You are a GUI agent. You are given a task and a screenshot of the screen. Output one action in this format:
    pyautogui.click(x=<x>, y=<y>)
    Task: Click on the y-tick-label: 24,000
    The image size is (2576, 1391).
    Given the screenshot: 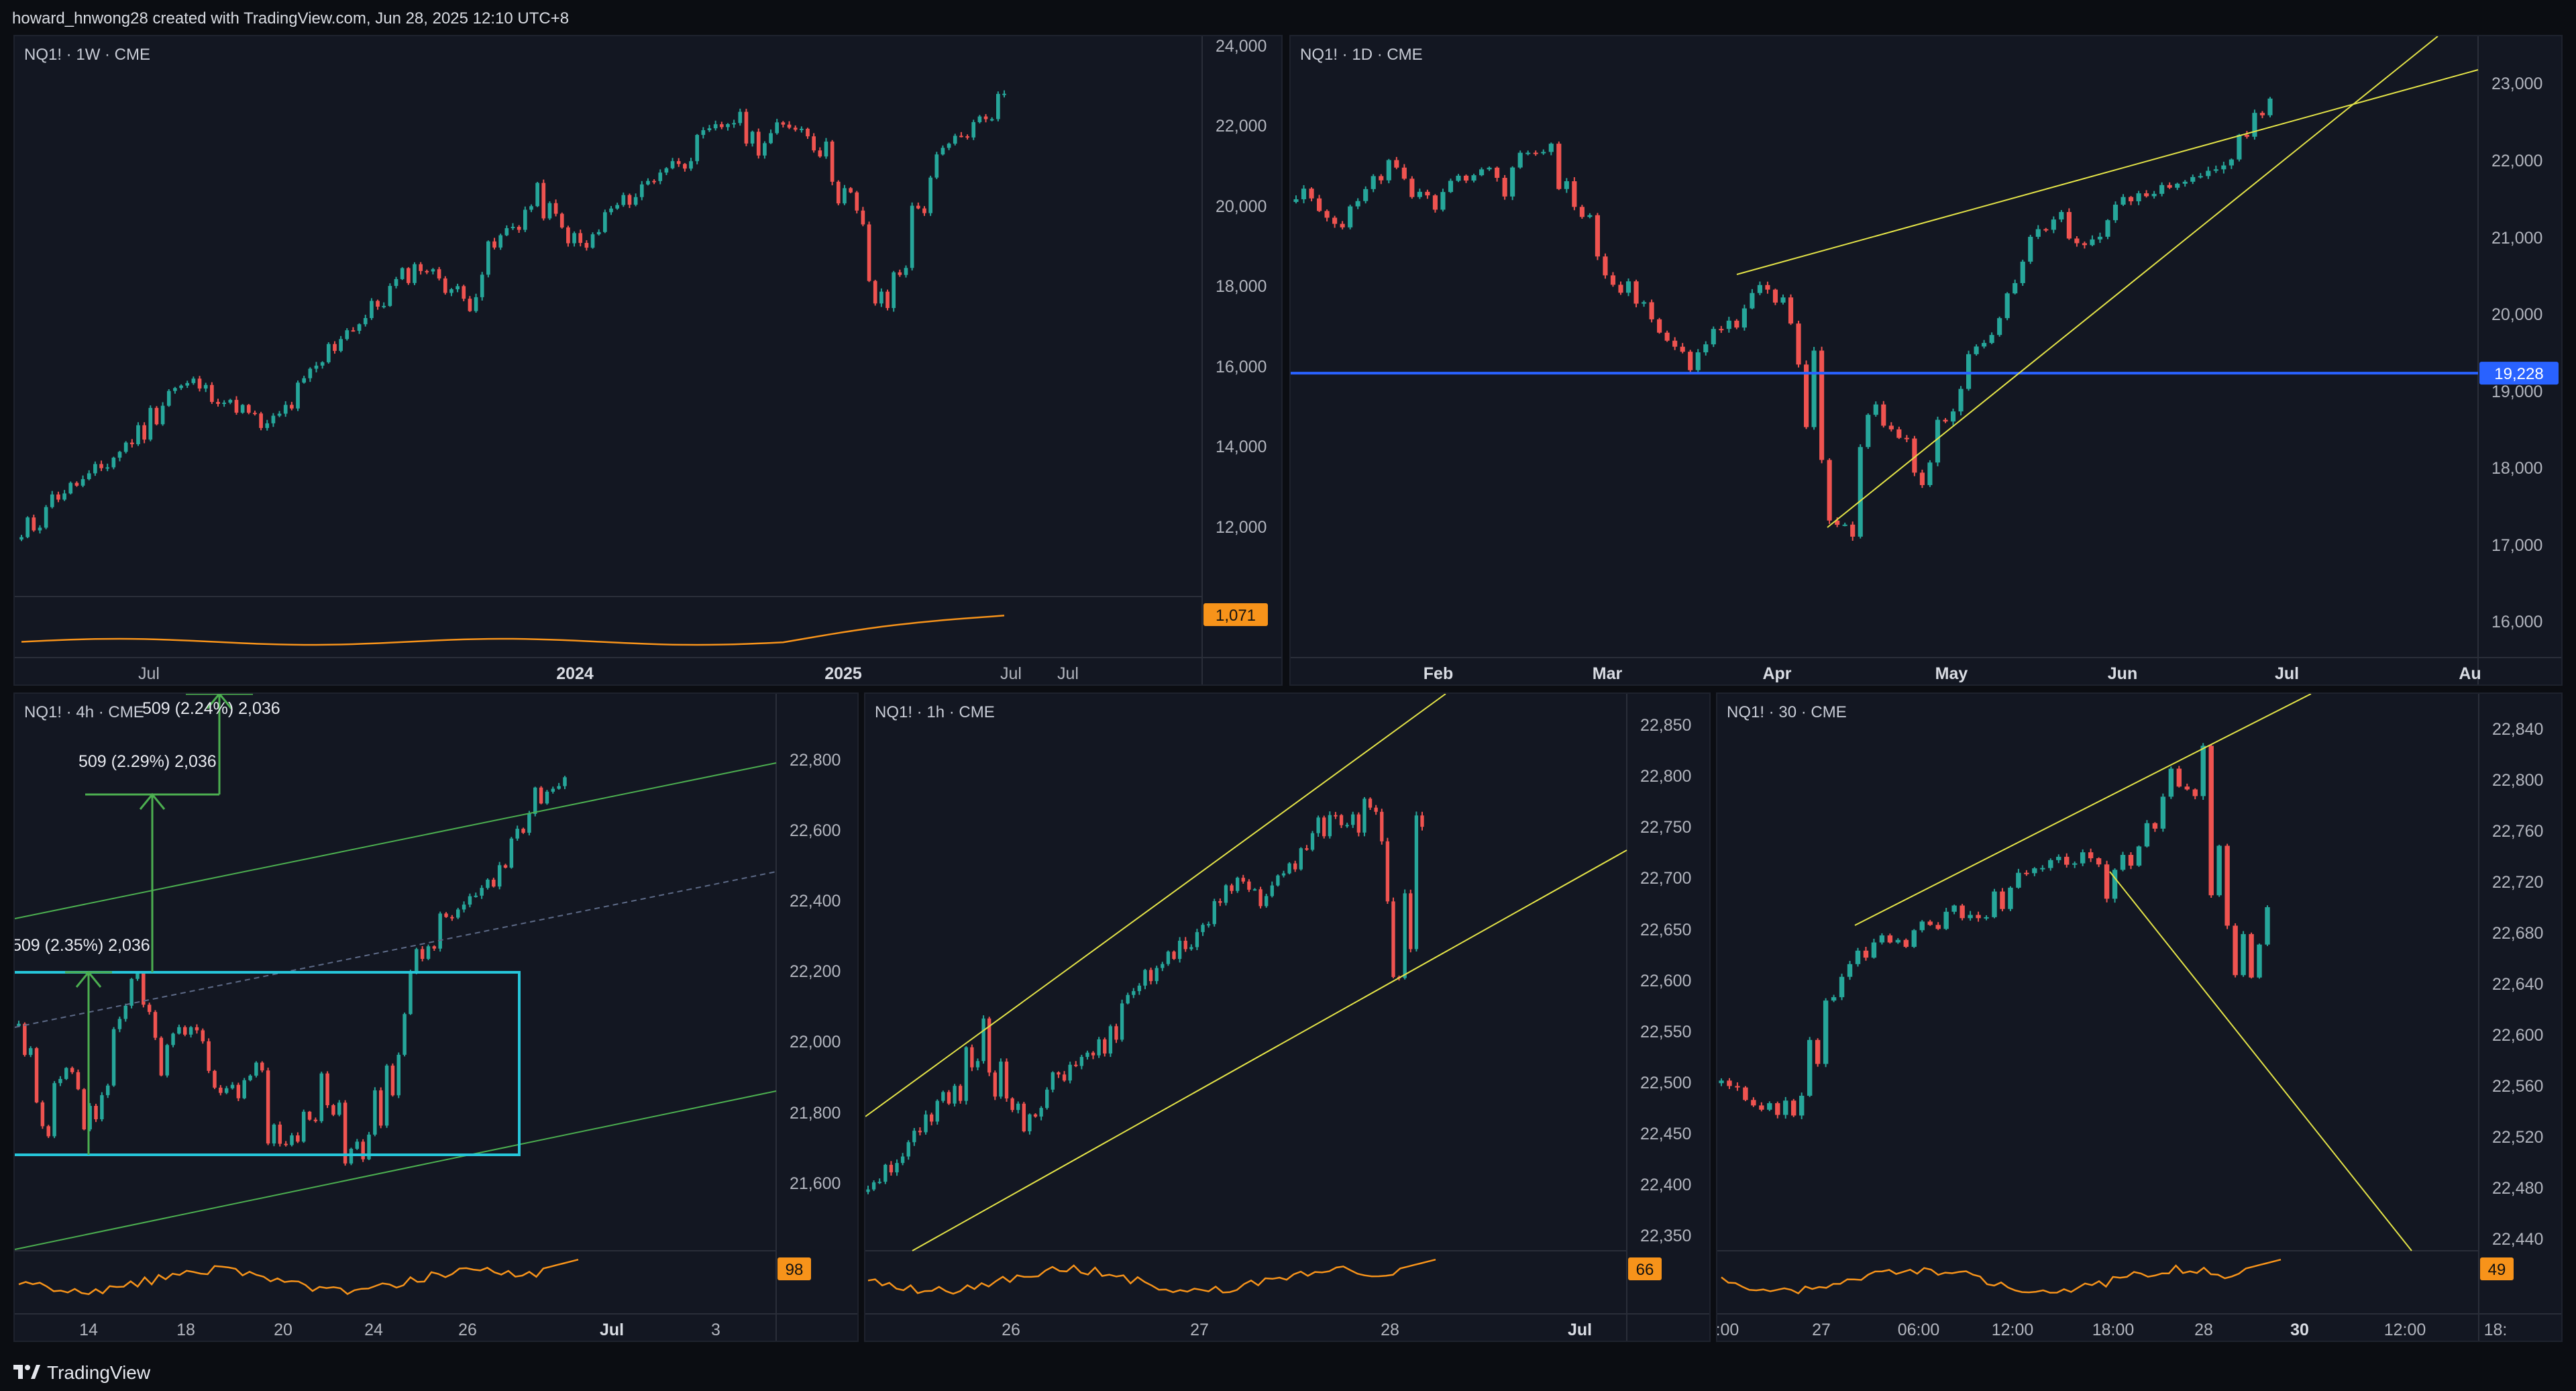 What is the action you would take?
    pyautogui.click(x=1241, y=46)
    